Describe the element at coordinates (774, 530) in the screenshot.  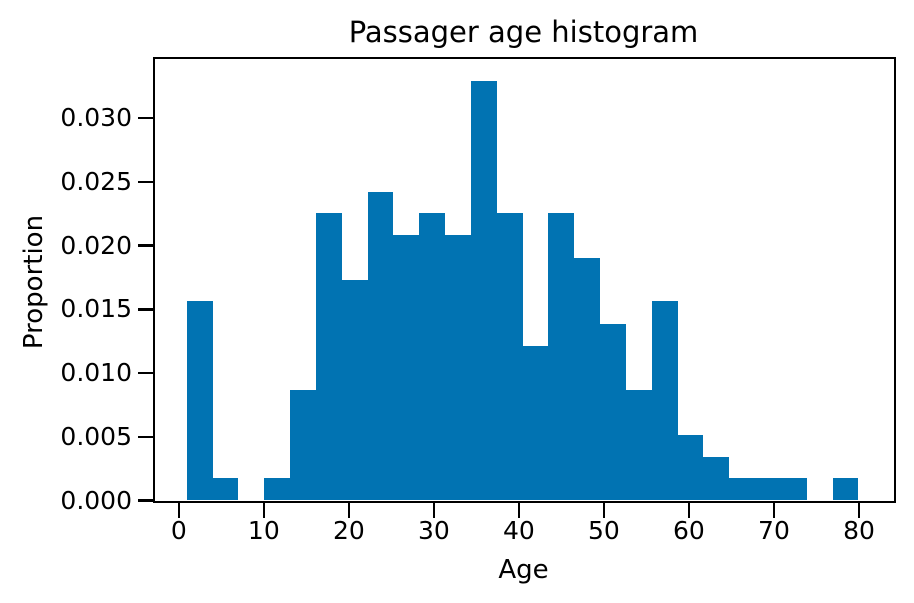
I see `x-tick-label: 70` at that location.